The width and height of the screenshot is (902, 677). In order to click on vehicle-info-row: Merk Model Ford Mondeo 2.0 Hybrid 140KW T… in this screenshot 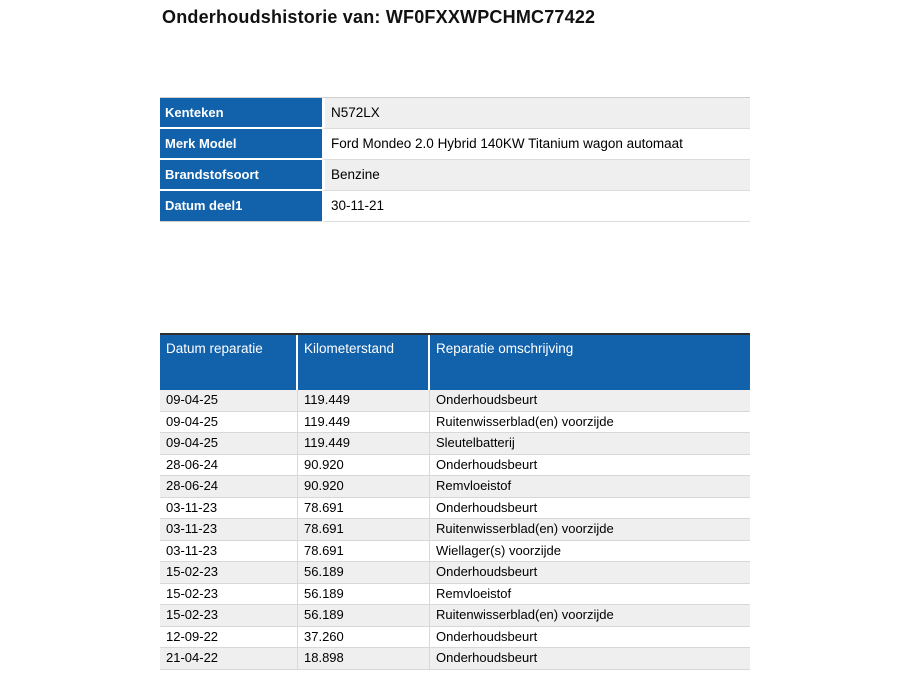, I will do `click(455, 144)`.